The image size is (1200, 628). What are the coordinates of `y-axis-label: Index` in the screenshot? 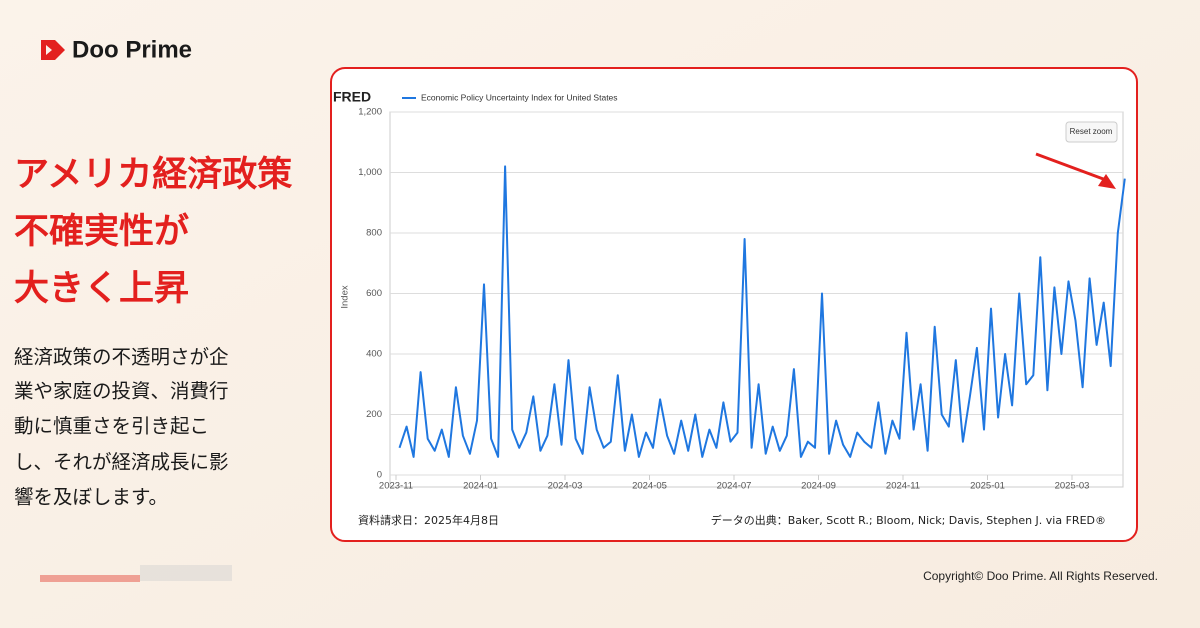 It's located at (345, 296).